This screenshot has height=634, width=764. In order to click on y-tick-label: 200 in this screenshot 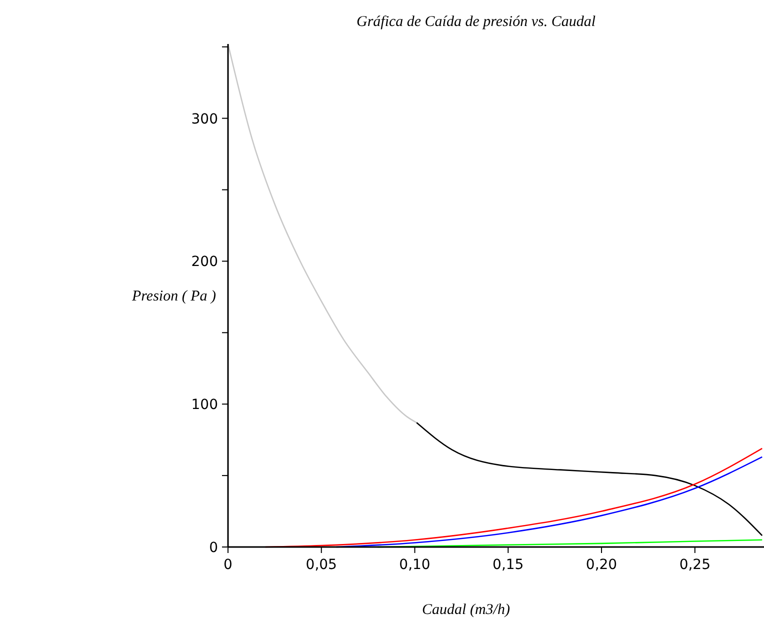, I will do `click(204, 262)`.